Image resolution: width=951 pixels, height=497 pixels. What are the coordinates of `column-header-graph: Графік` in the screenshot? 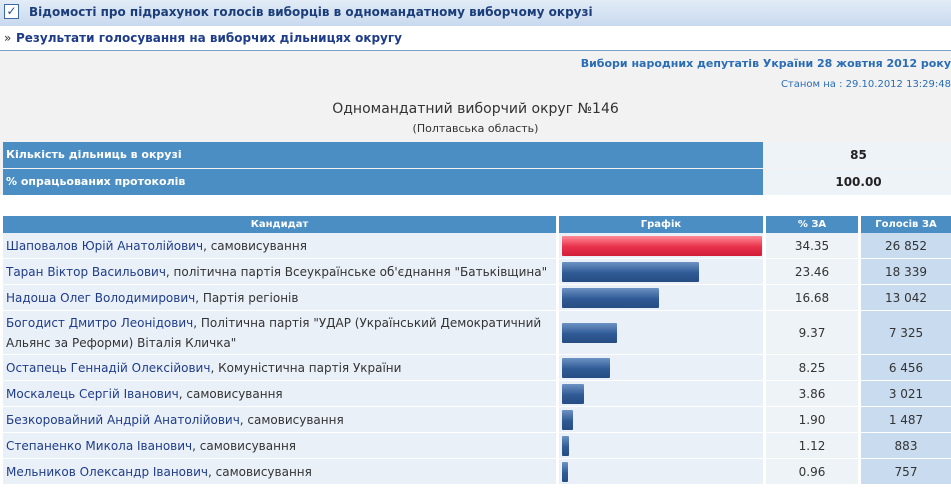 It's located at (662, 224).